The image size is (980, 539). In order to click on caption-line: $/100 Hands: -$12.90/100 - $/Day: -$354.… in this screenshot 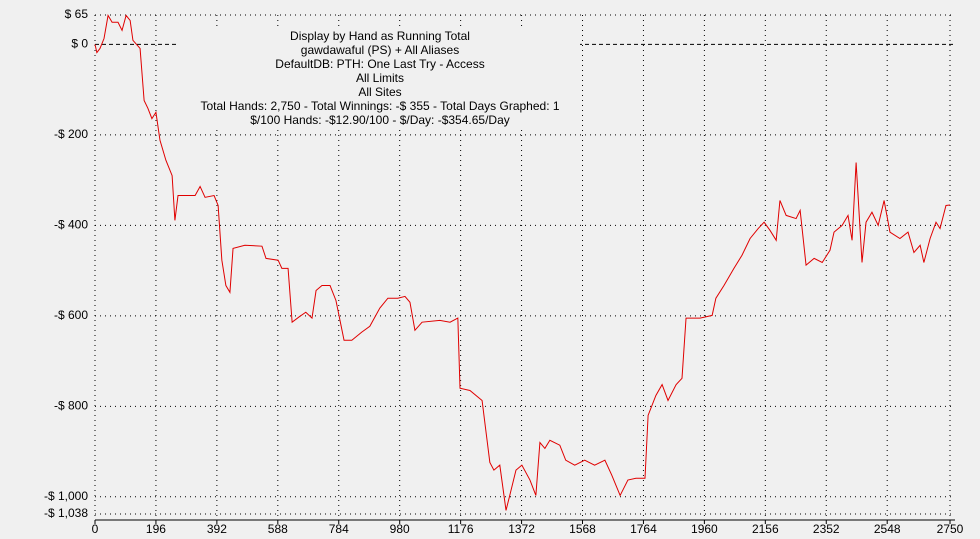, I will do `click(380, 120)`.